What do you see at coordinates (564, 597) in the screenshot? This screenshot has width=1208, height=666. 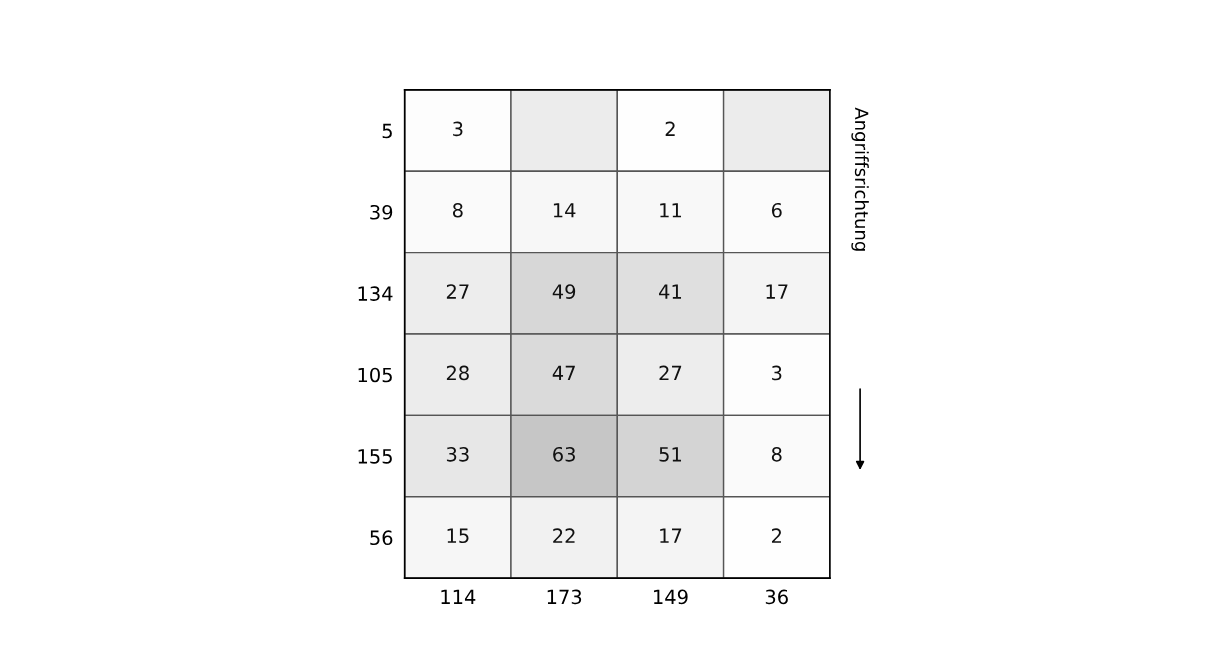 I see `x-tick-label: 173` at bounding box center [564, 597].